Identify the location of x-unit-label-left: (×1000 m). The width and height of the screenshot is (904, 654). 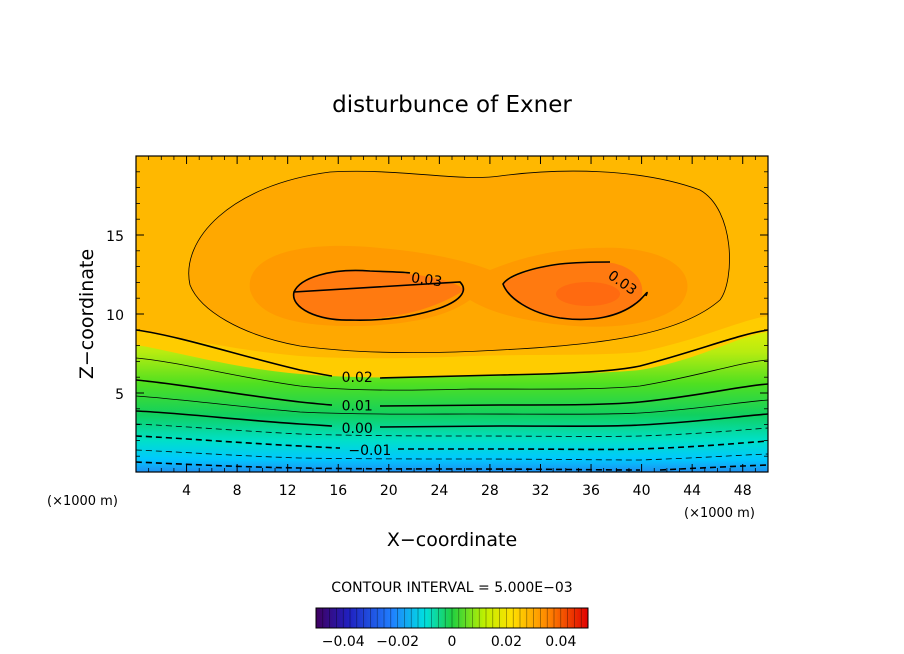
(82, 501).